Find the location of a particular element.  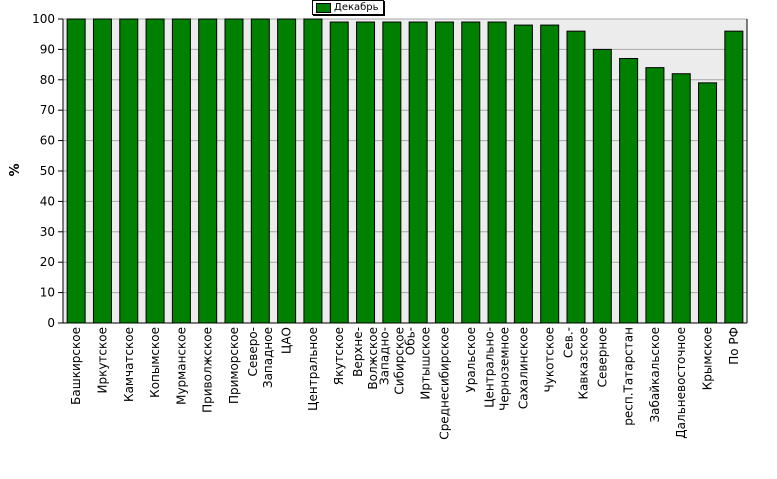

x-tick-label: Северо-Западное is located at coordinates (260, 357).